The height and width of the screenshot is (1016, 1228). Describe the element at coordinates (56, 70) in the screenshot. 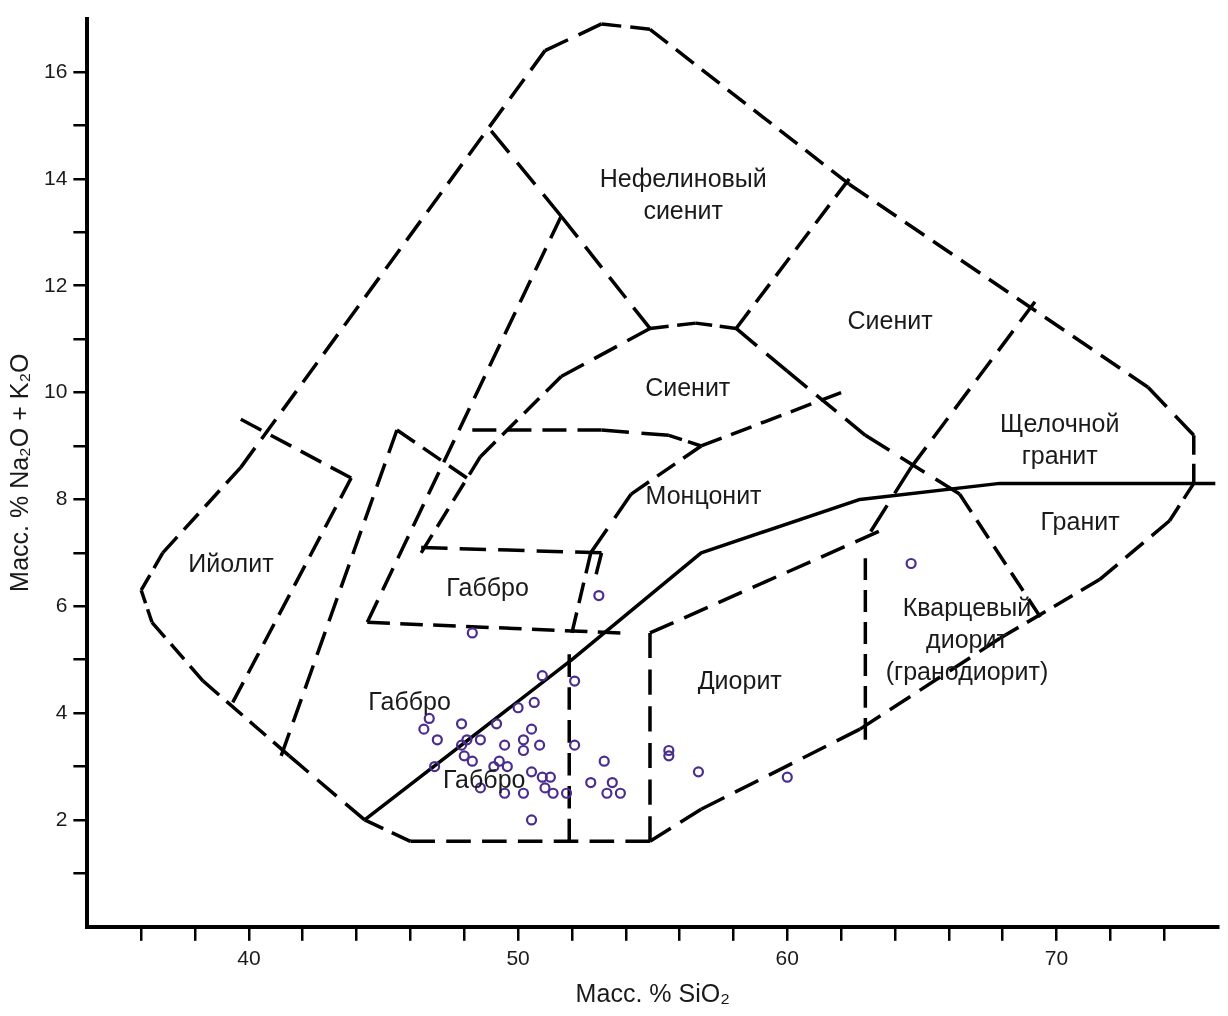

I see `y-tick-label: 16` at that location.